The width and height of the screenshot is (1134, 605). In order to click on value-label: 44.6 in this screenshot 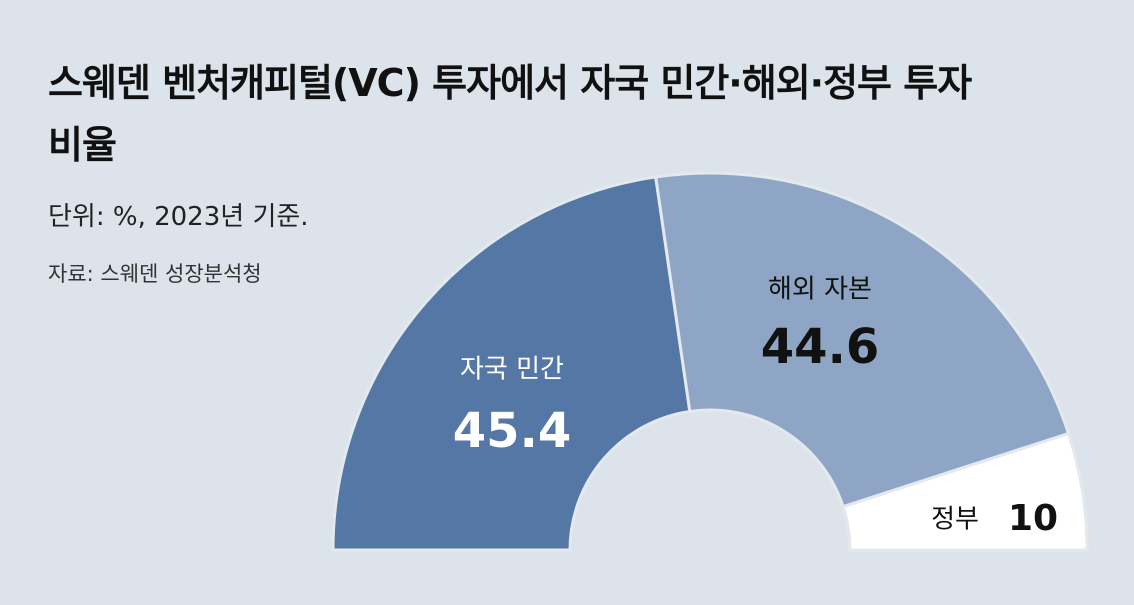, I will do `click(820, 347)`.